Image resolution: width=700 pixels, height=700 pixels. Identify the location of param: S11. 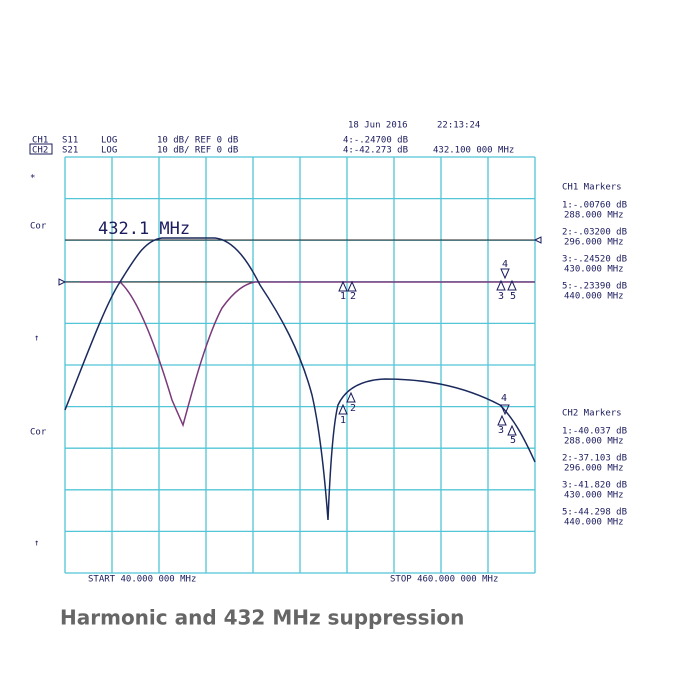
(70, 141).